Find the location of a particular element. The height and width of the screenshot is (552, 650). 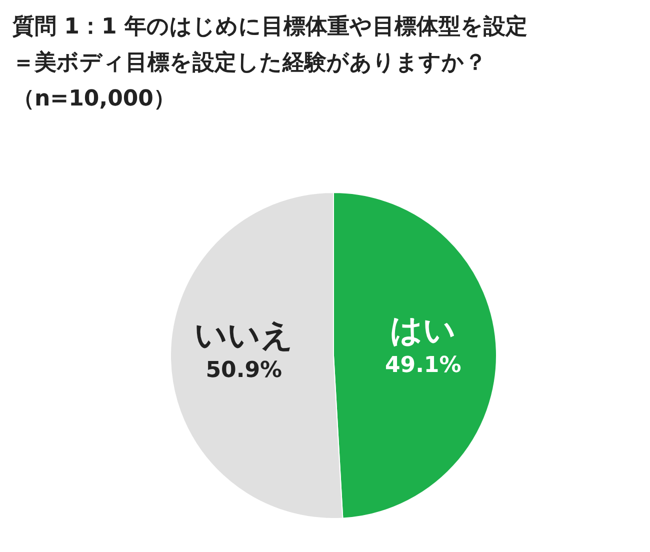

data-label: 49.1% is located at coordinates (423, 365).